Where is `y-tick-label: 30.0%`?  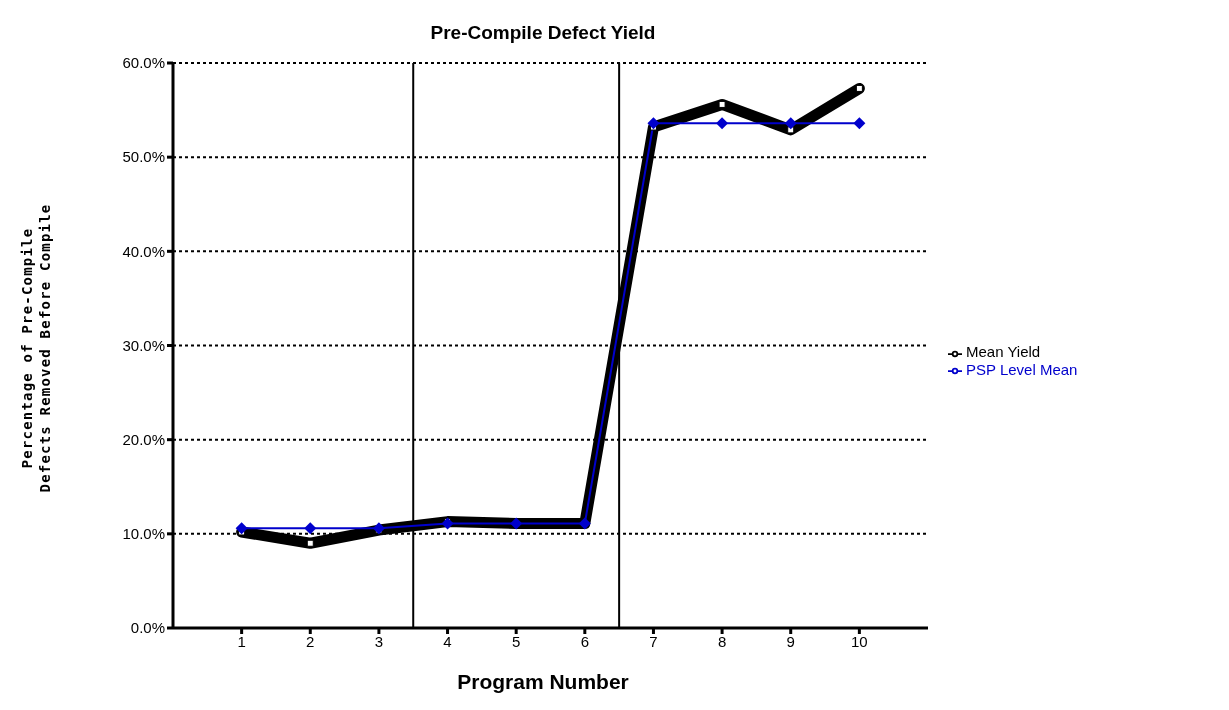
y-tick-label: 30.0% is located at coordinates (143, 345).